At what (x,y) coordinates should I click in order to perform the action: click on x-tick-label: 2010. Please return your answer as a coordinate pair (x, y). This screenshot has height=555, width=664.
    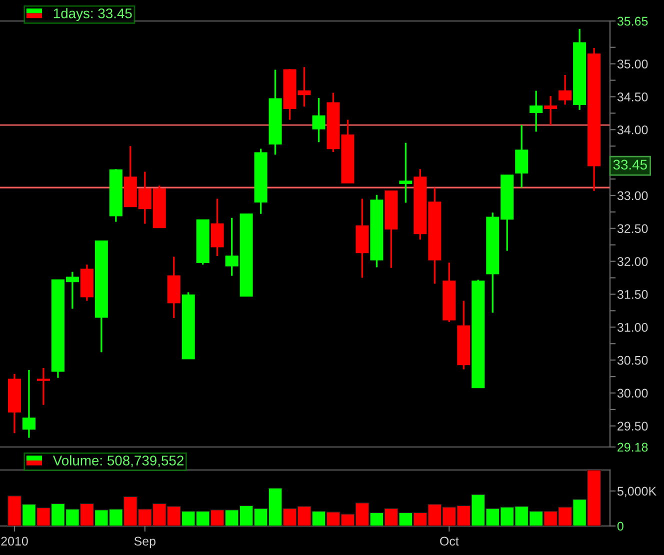
    Looking at the image, I should click on (14, 541).